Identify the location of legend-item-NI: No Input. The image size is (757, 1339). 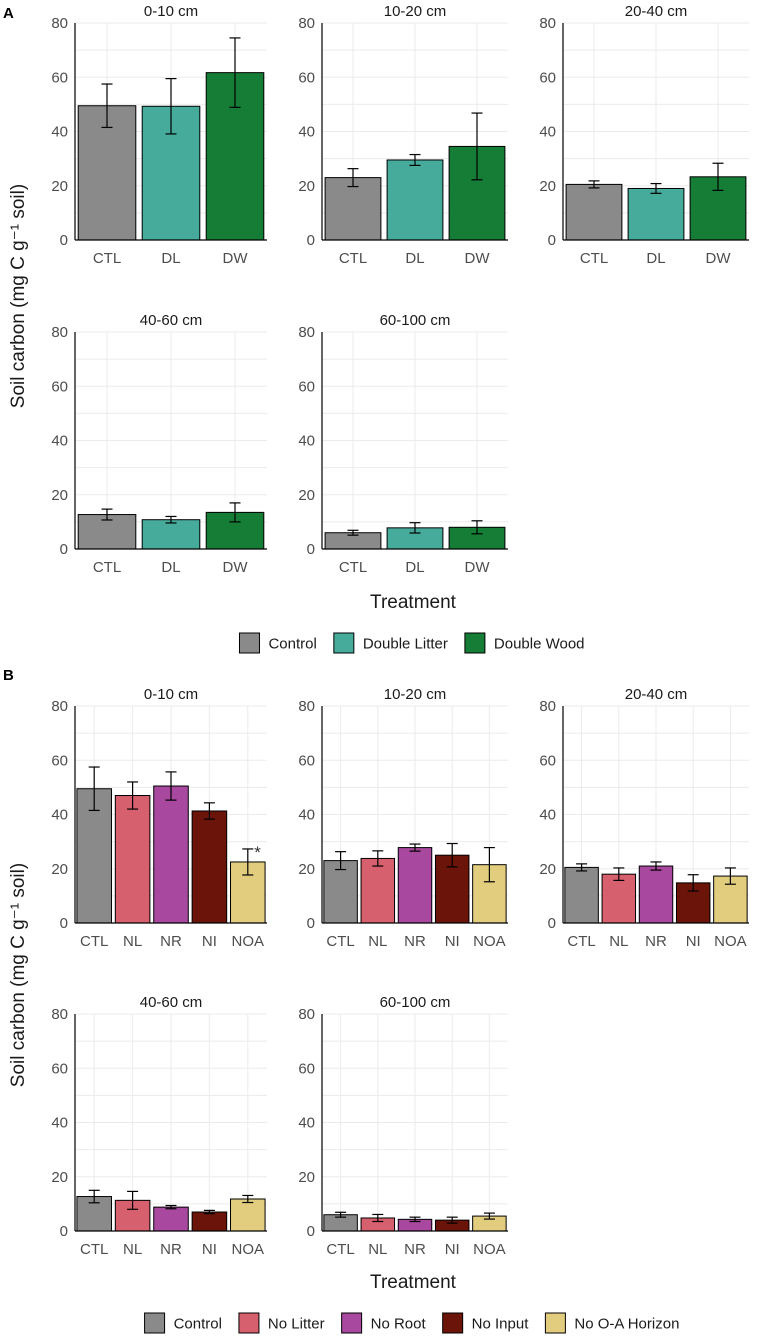
(486, 1323).